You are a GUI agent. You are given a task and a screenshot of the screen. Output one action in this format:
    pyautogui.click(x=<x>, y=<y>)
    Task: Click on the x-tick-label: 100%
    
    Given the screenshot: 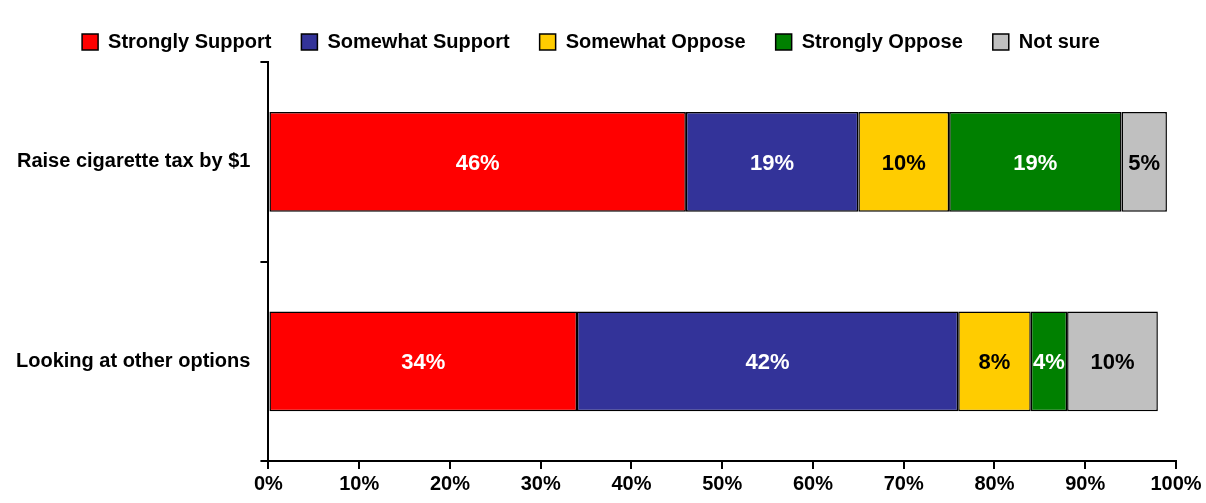 What is the action you would take?
    pyautogui.click(x=1176, y=482)
    